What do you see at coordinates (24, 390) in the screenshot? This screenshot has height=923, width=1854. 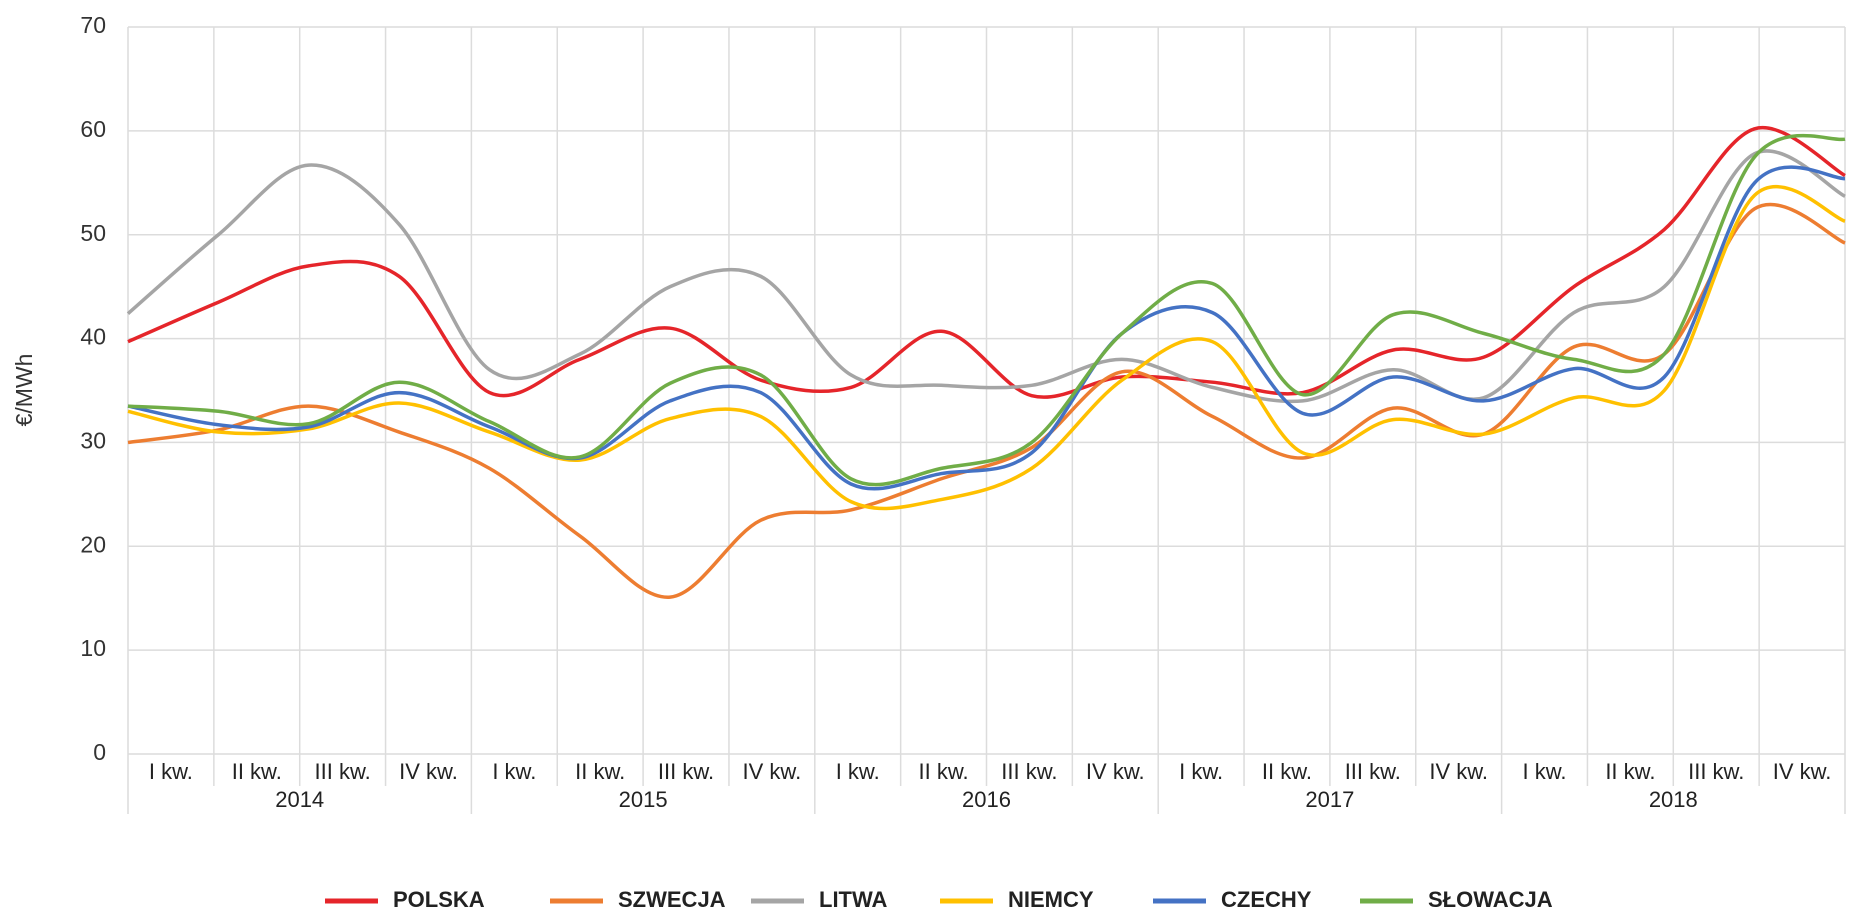 I see `y-axis-label: €/MWh` at bounding box center [24, 390].